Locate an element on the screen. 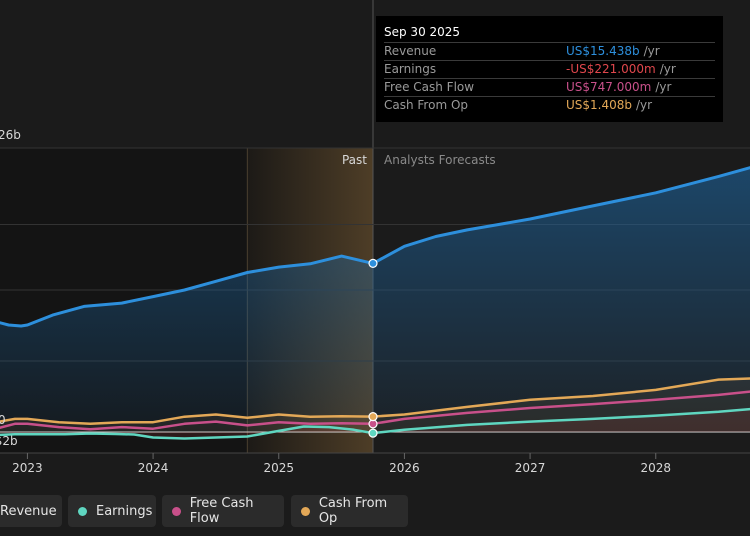 This screenshot has height=536, width=750. free-cash-flow-line is located at coordinates (375, 410).